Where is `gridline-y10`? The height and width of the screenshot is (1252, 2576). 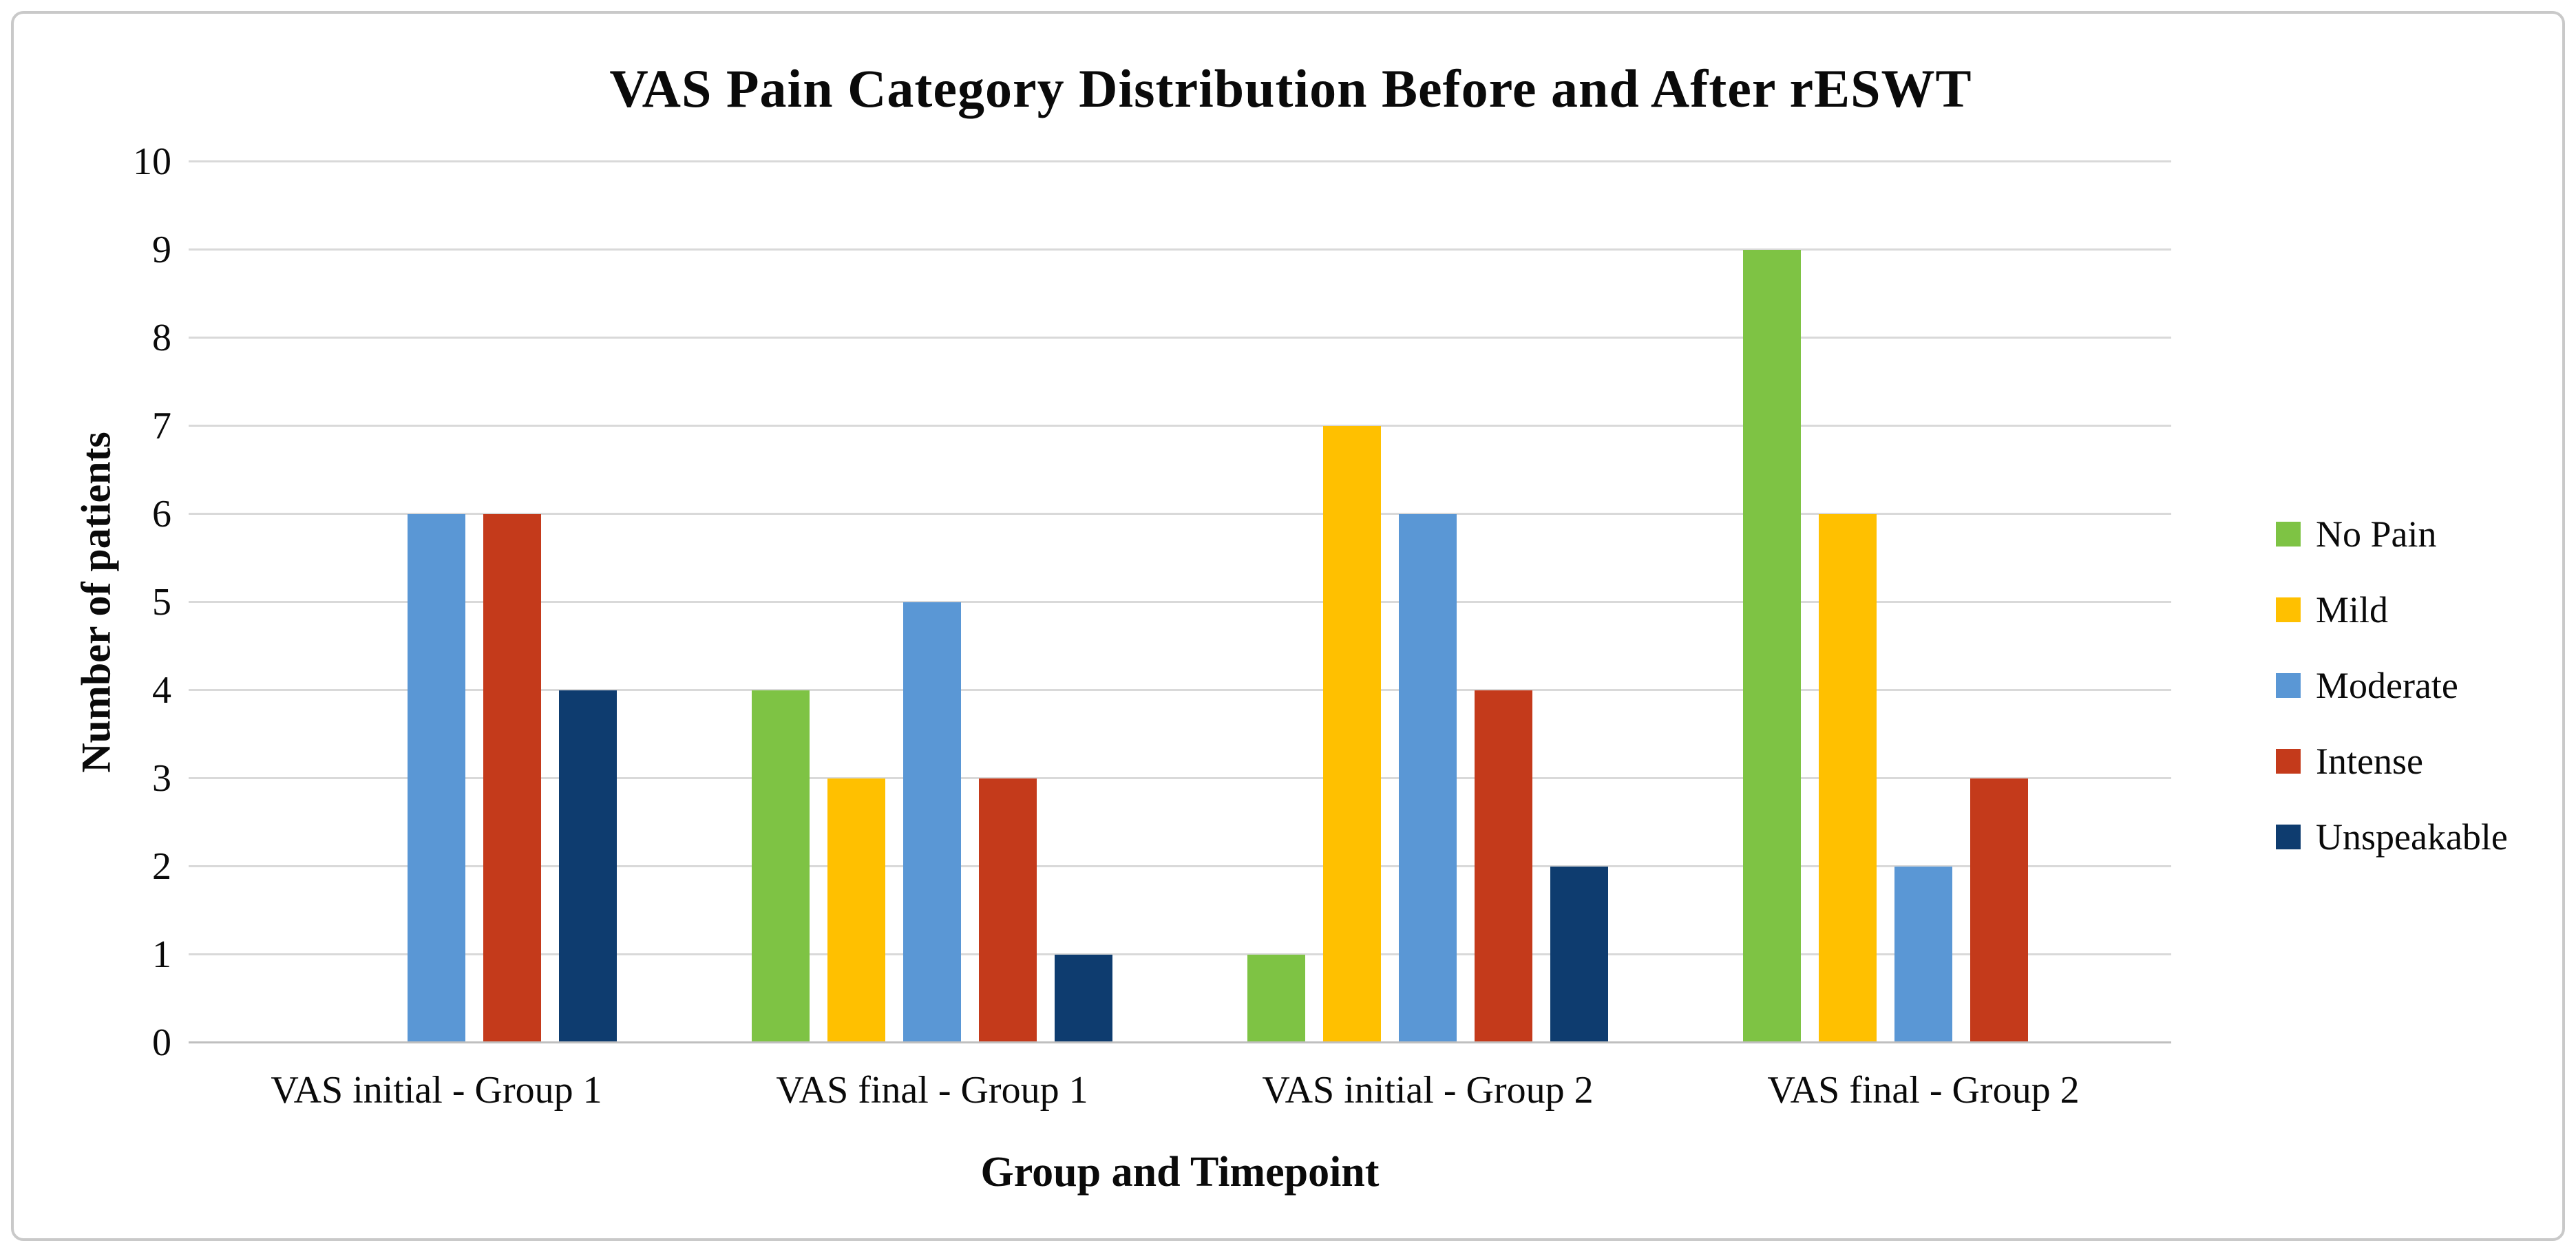 gridline-y10 is located at coordinates (1180, 161).